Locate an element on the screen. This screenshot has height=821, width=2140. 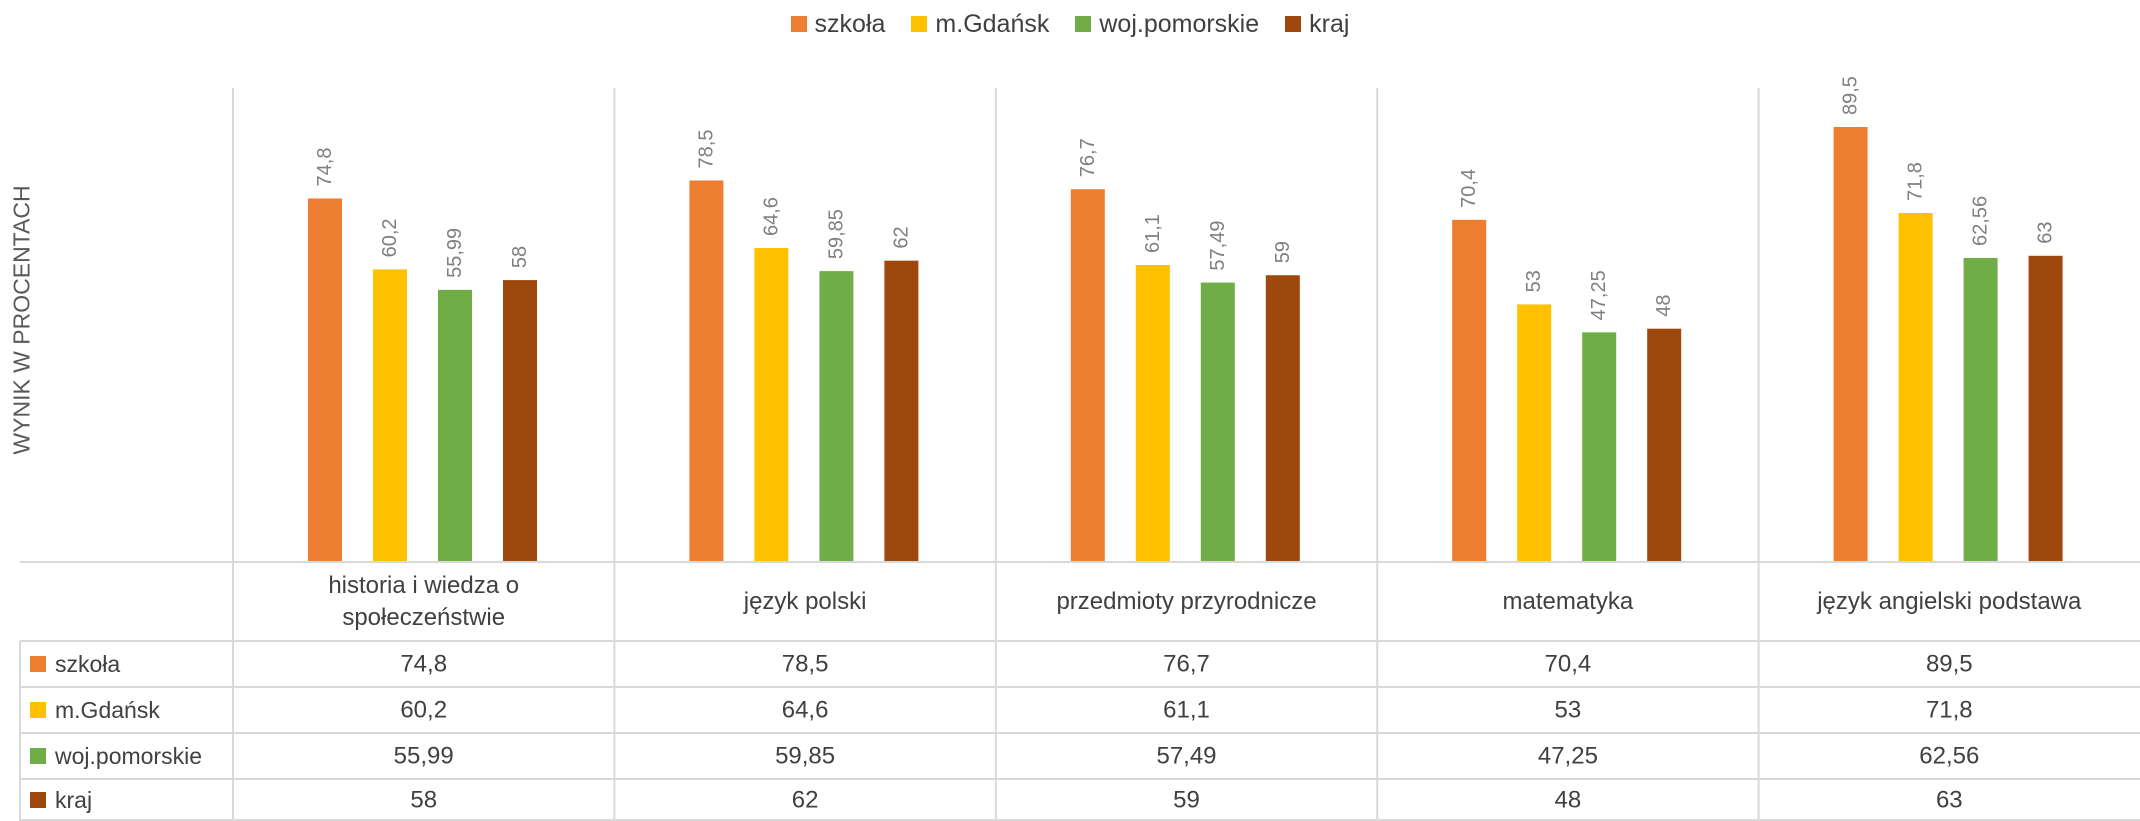
legend-label: m.Gdańsk is located at coordinates (992, 23).